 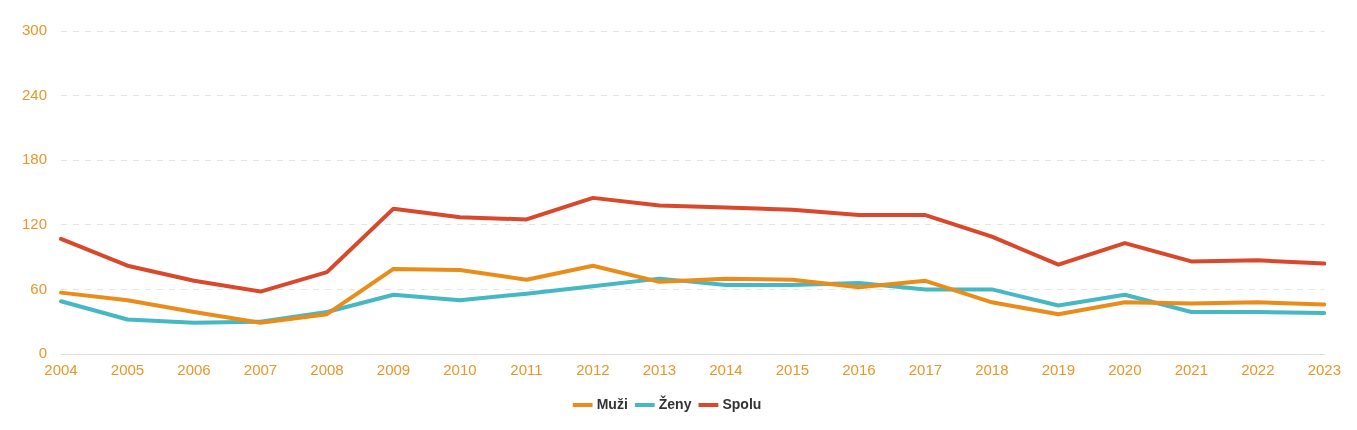 I want to click on x-tick-label: 2022, so click(x=1258, y=370).